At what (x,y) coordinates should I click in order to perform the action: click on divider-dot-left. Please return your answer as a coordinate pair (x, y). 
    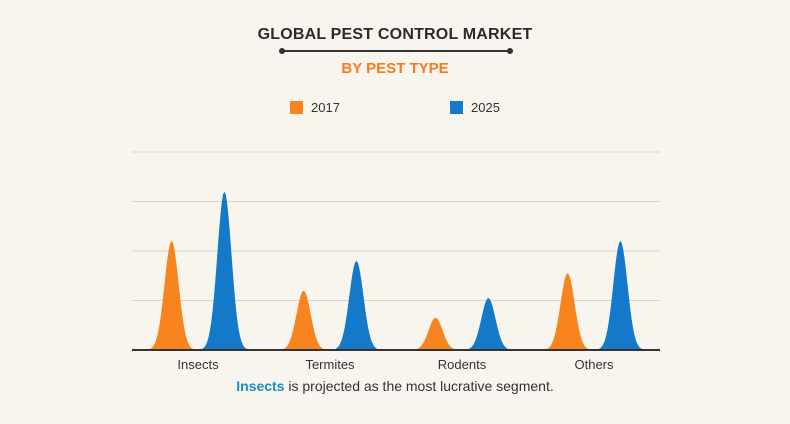
    Looking at the image, I should click on (282, 51).